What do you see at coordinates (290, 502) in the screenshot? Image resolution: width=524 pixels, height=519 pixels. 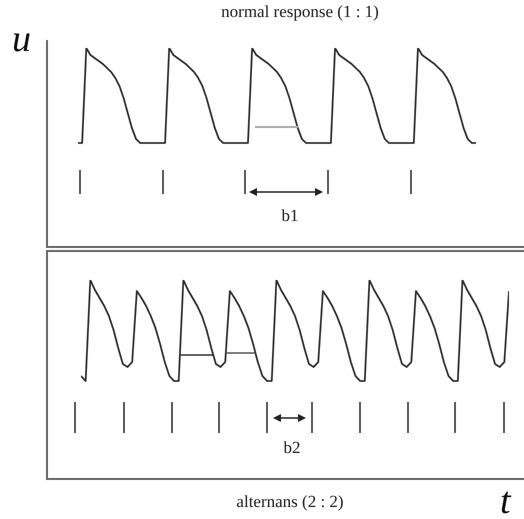 I see `text: alternans (2 : 2)` at bounding box center [290, 502].